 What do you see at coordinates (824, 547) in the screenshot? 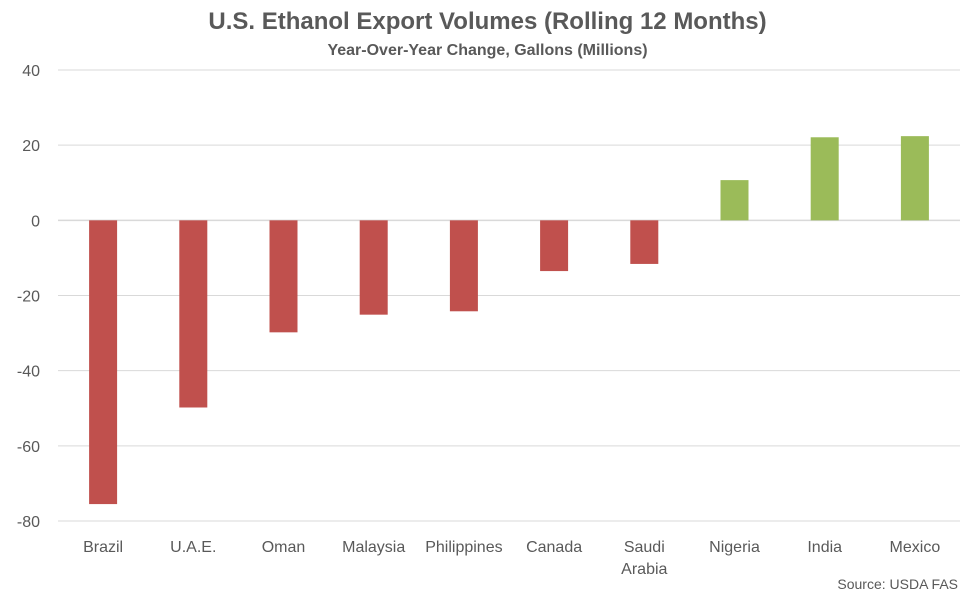
I see `x-tick-label: India` at bounding box center [824, 547].